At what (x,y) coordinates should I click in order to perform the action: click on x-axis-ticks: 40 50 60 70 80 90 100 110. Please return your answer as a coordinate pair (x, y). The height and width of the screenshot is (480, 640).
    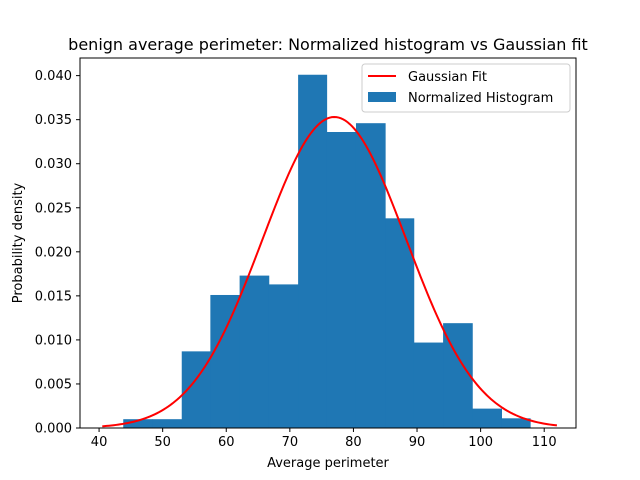
    Looking at the image, I should click on (324, 439).